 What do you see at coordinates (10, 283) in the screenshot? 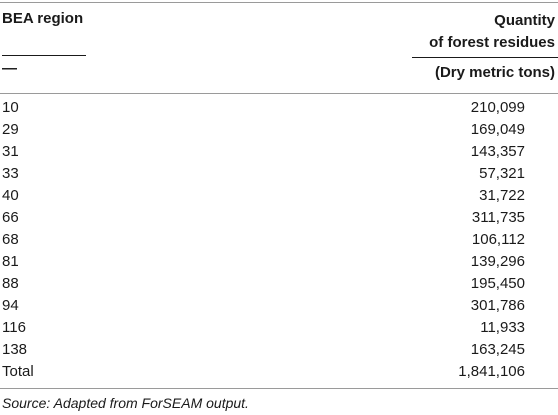
I see `cell-region: 88` at bounding box center [10, 283].